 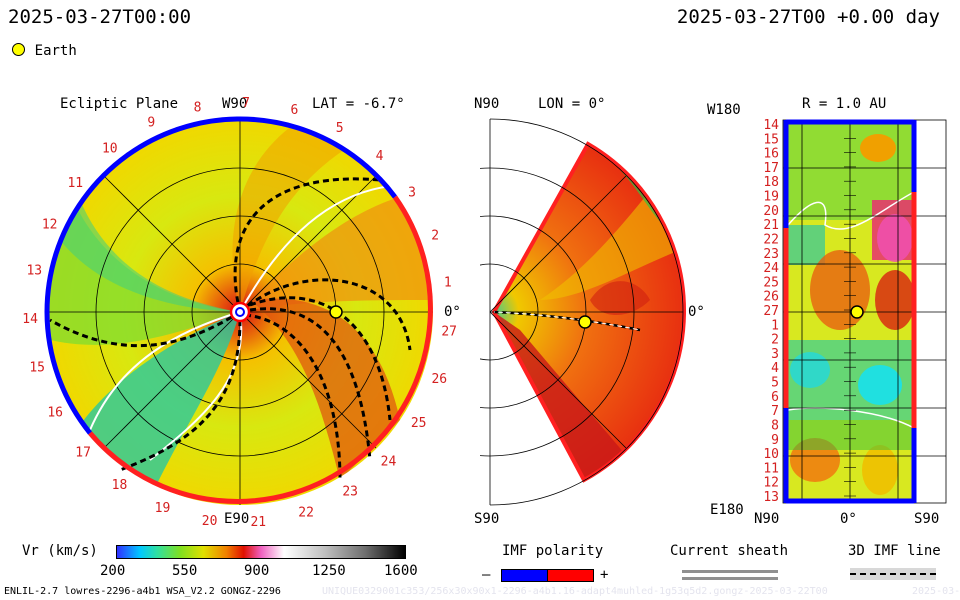 What do you see at coordinates (340, 128) in the screenshot?
I see `ecliptic-sector-label: 5` at bounding box center [340, 128].